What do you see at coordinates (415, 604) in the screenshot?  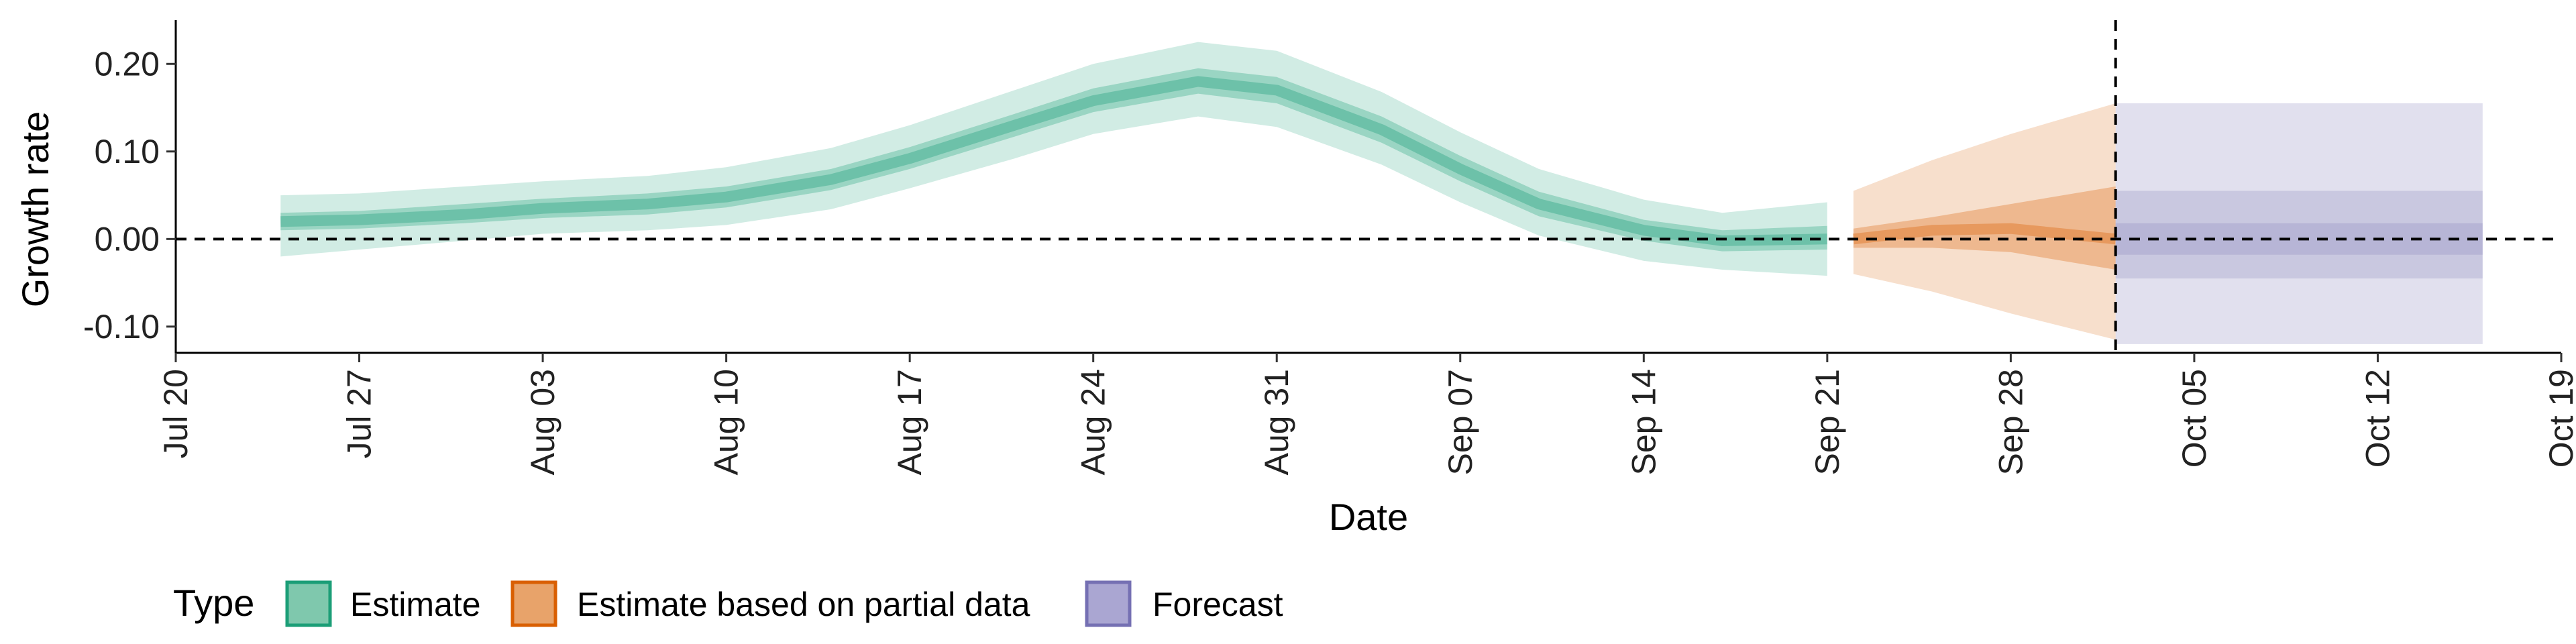 I see `legend-label: Estimate` at bounding box center [415, 604].